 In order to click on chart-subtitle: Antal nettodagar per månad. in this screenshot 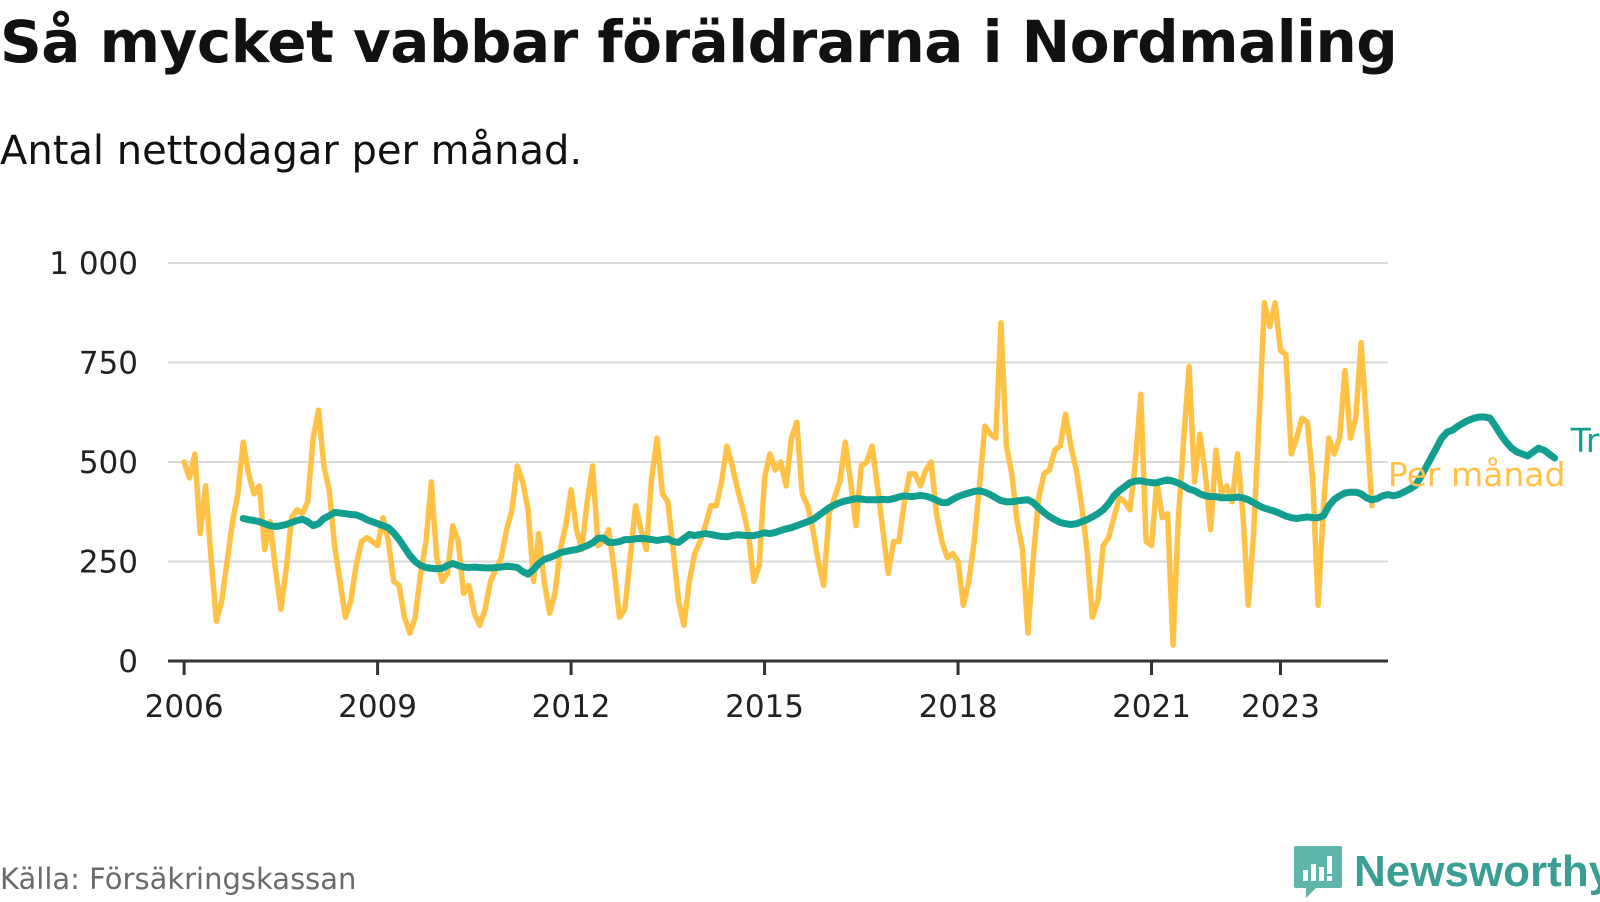, I will do `click(291, 151)`.